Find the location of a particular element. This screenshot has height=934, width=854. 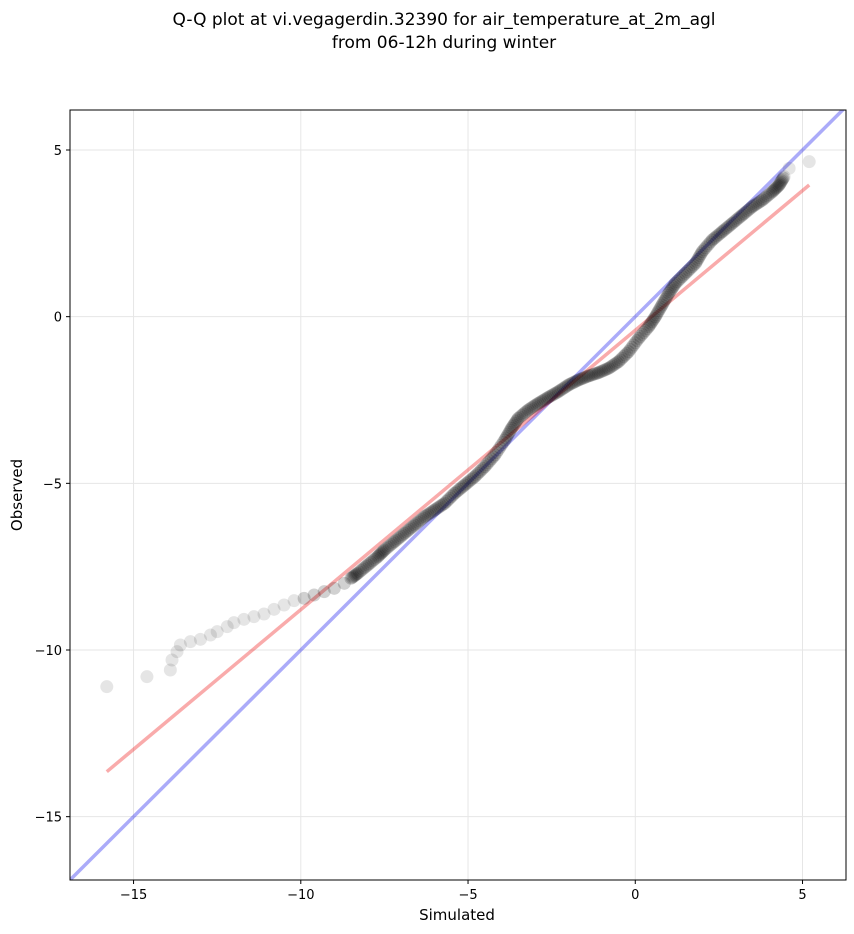

x-axis-label: Simulated is located at coordinates (457, 915).